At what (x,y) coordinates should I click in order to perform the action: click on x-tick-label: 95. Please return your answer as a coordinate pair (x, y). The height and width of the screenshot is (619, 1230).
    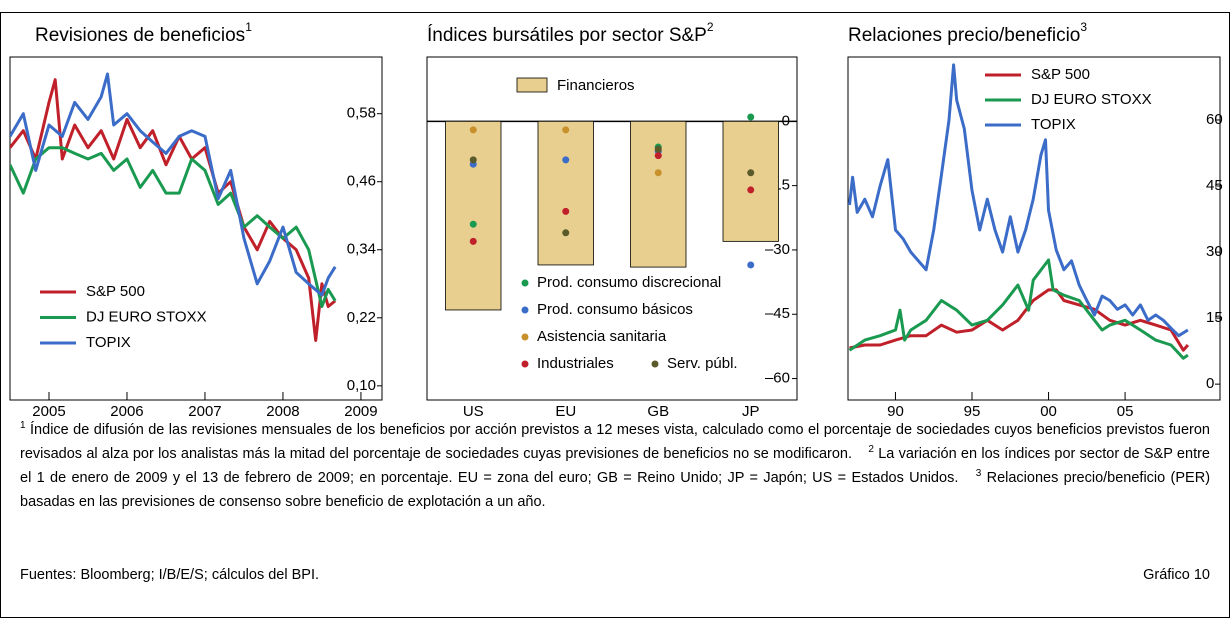
    Looking at the image, I should click on (972, 411).